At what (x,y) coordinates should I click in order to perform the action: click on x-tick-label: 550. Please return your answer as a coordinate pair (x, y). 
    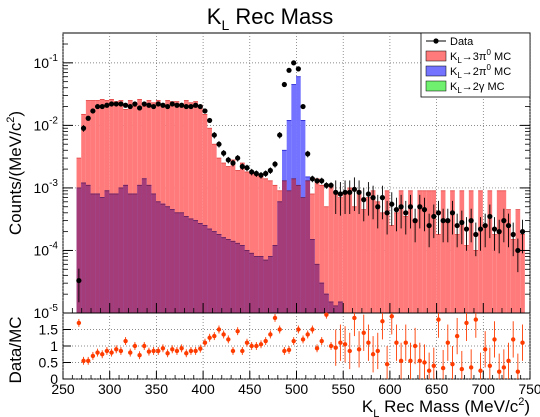
    Looking at the image, I should click on (344, 389).